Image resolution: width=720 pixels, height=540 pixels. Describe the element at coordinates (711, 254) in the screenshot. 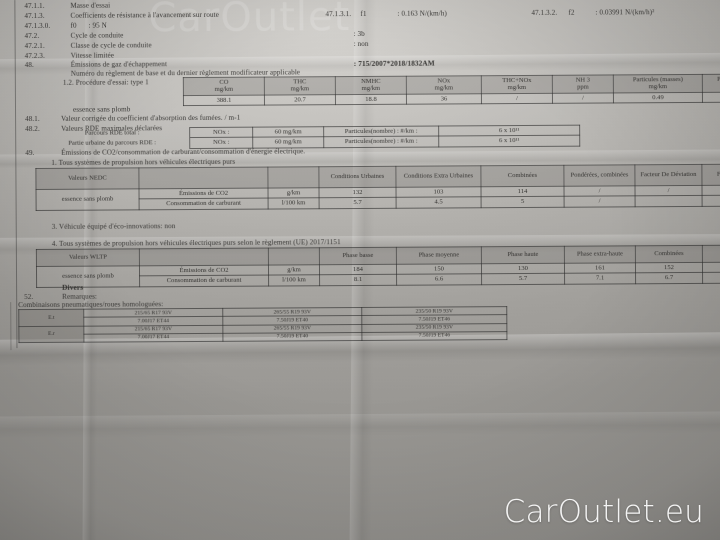

I see `column-header-weighted: Pondérées` at that location.